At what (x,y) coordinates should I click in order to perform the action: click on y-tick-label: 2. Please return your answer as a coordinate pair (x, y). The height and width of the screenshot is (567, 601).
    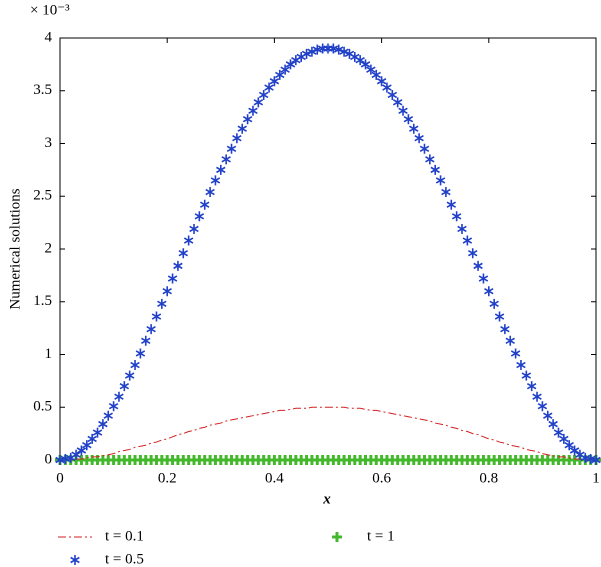
    Looking at the image, I should click on (49, 248).